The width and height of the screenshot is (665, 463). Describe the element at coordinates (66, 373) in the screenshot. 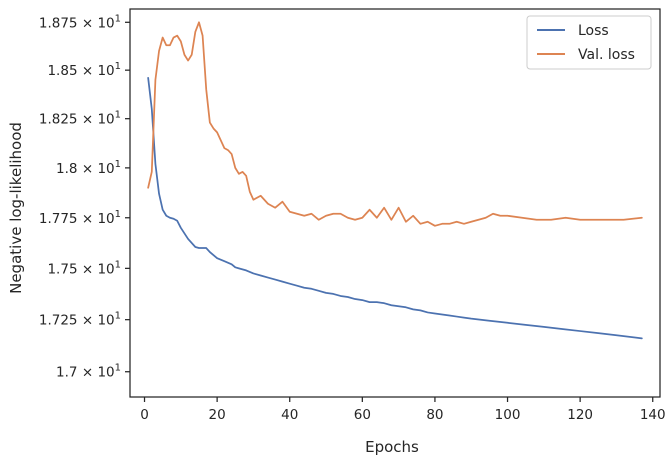

I see `y-tick-mantissa: 1.7` at that location.